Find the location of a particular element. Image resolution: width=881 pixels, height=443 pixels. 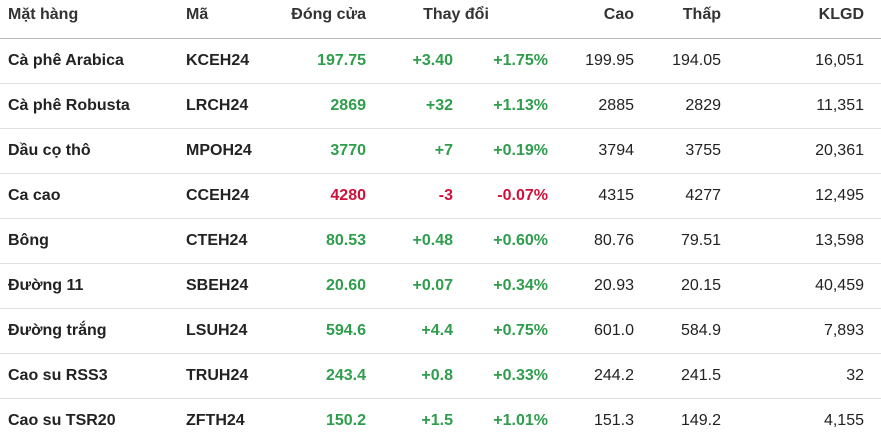

volume-cell: 4,155 is located at coordinates (843, 420).